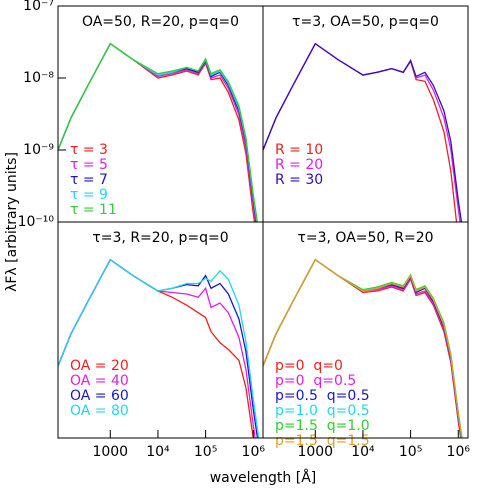 The height and width of the screenshot is (488, 485). What do you see at coordinates (160, 22) in the screenshot?
I see `panel-title: OA=50, R=20, p=q=0` at bounding box center [160, 22].